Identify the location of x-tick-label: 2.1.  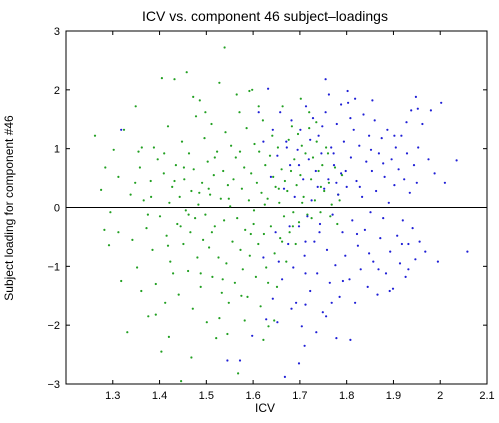
(486, 396).